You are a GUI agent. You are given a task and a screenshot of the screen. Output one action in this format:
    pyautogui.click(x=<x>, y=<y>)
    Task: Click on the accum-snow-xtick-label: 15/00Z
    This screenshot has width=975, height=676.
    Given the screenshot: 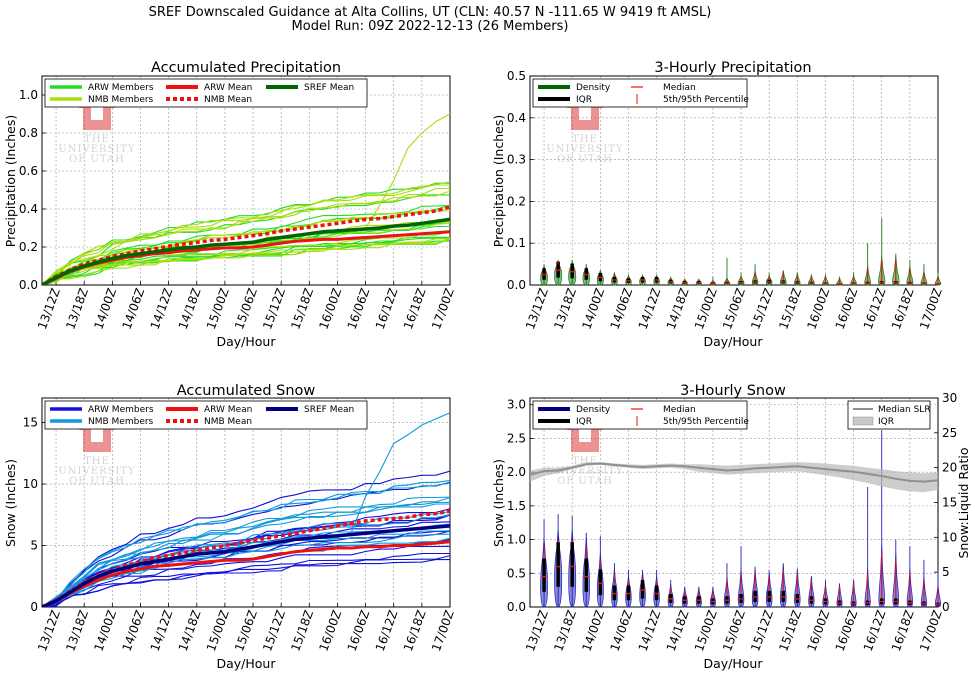 What is the action you would take?
    pyautogui.click(x=218, y=630)
    